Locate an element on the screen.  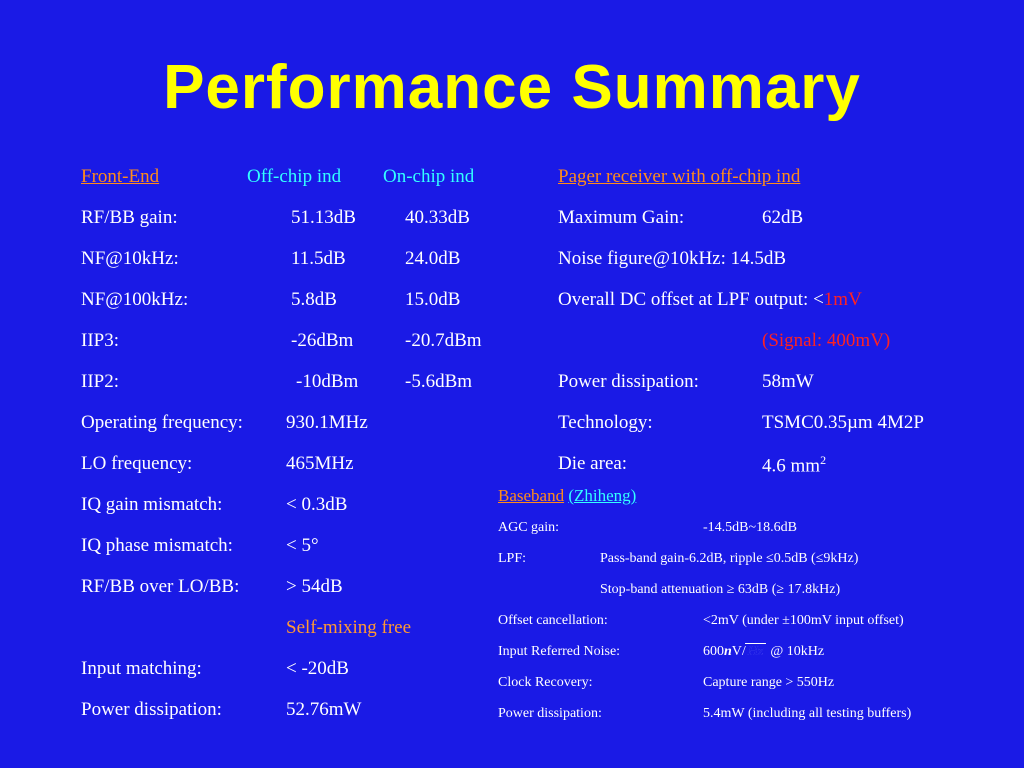
offchip-value: 51.13dB is located at coordinates (323, 217).